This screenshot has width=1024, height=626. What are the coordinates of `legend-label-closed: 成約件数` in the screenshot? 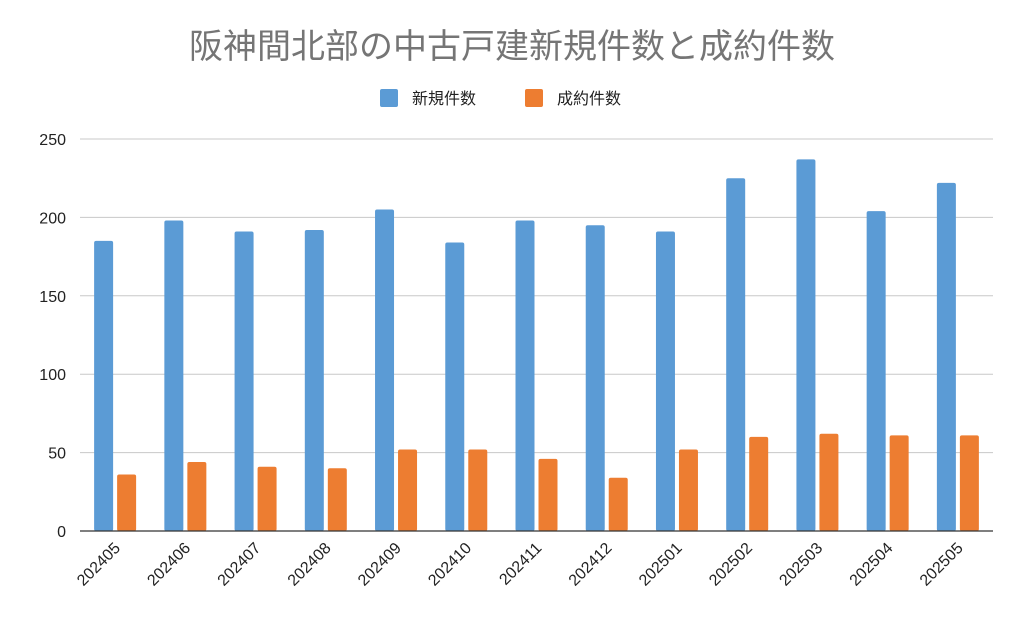 It's located at (589, 98).